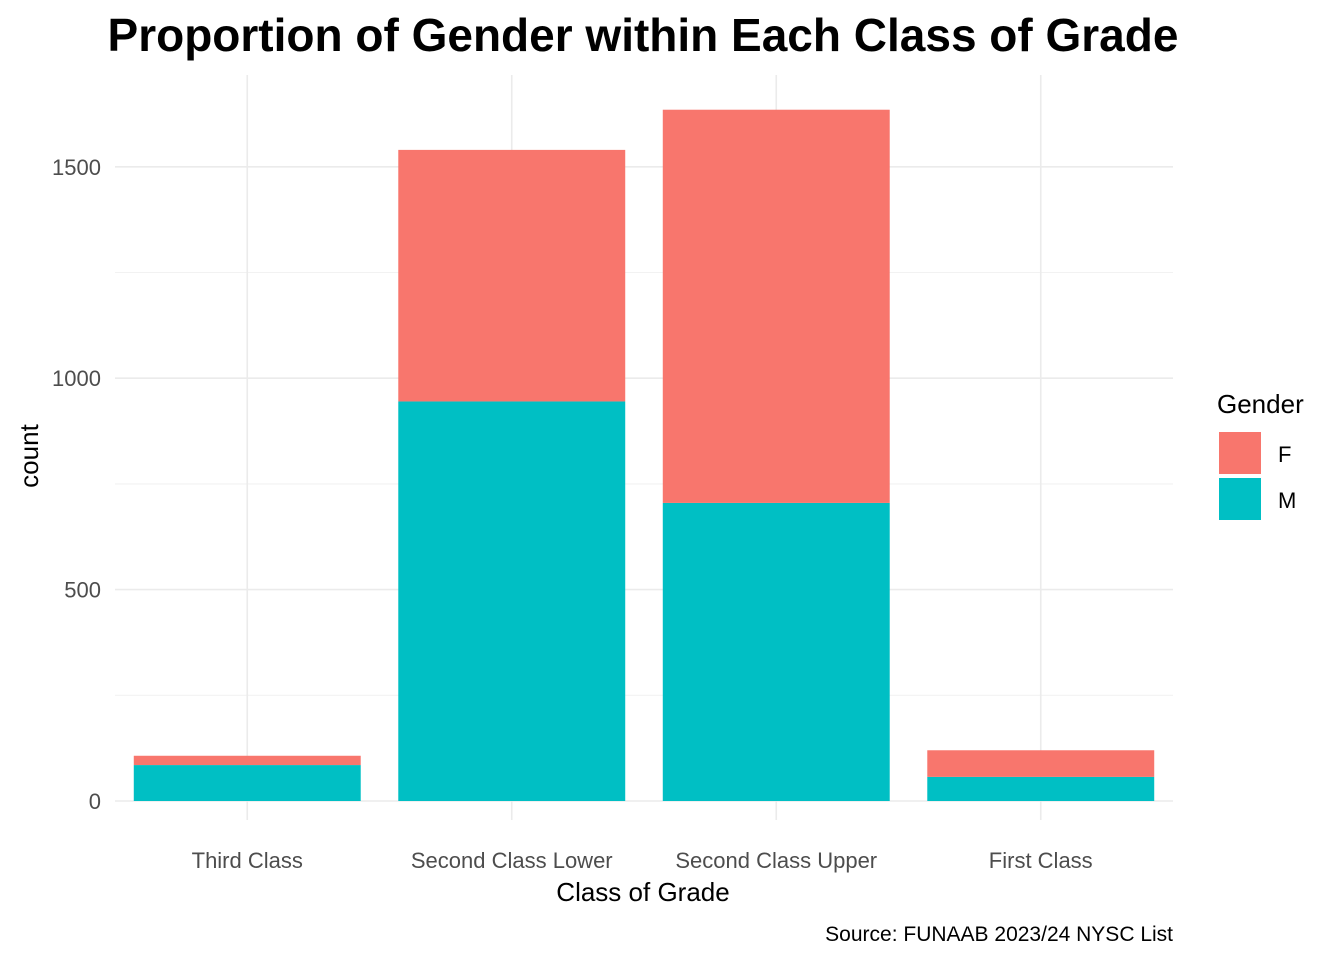 The width and height of the screenshot is (1344, 960). What do you see at coordinates (642, 892) in the screenshot?
I see `x-axis-title: Class of Grade` at bounding box center [642, 892].